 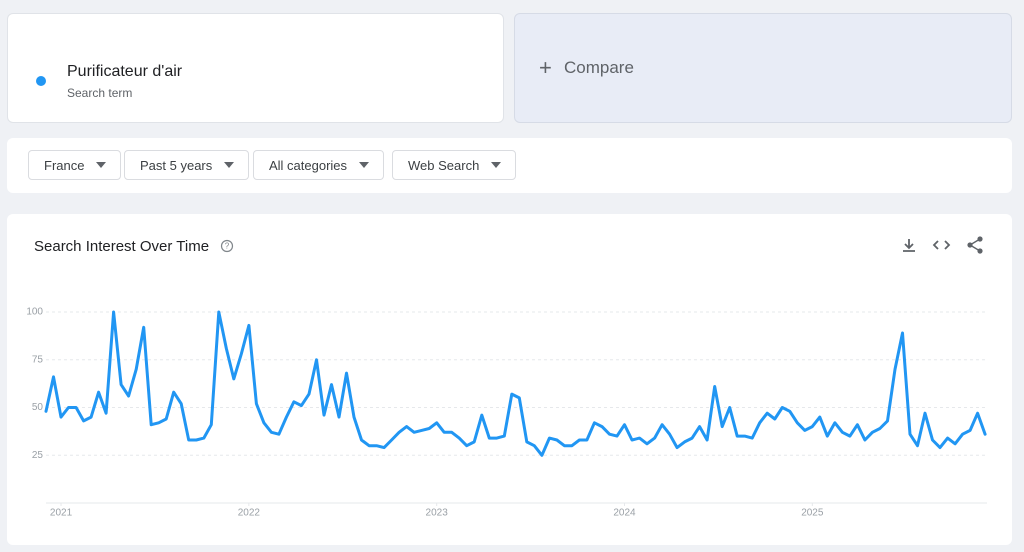 What do you see at coordinates (975, 245) in the screenshot?
I see `share-icon` at bounding box center [975, 245].